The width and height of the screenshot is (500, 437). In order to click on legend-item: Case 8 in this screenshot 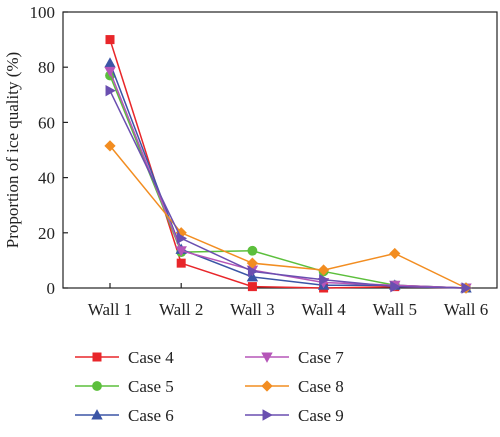, I will do `click(294, 386)`.